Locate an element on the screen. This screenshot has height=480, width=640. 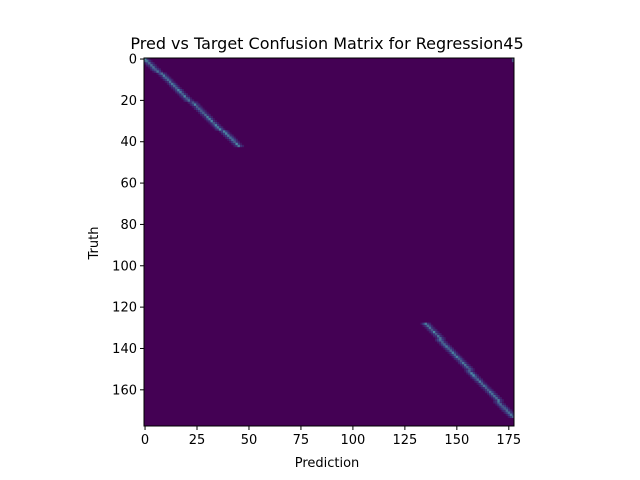
y-tick-label: 80 is located at coordinates (128, 225).